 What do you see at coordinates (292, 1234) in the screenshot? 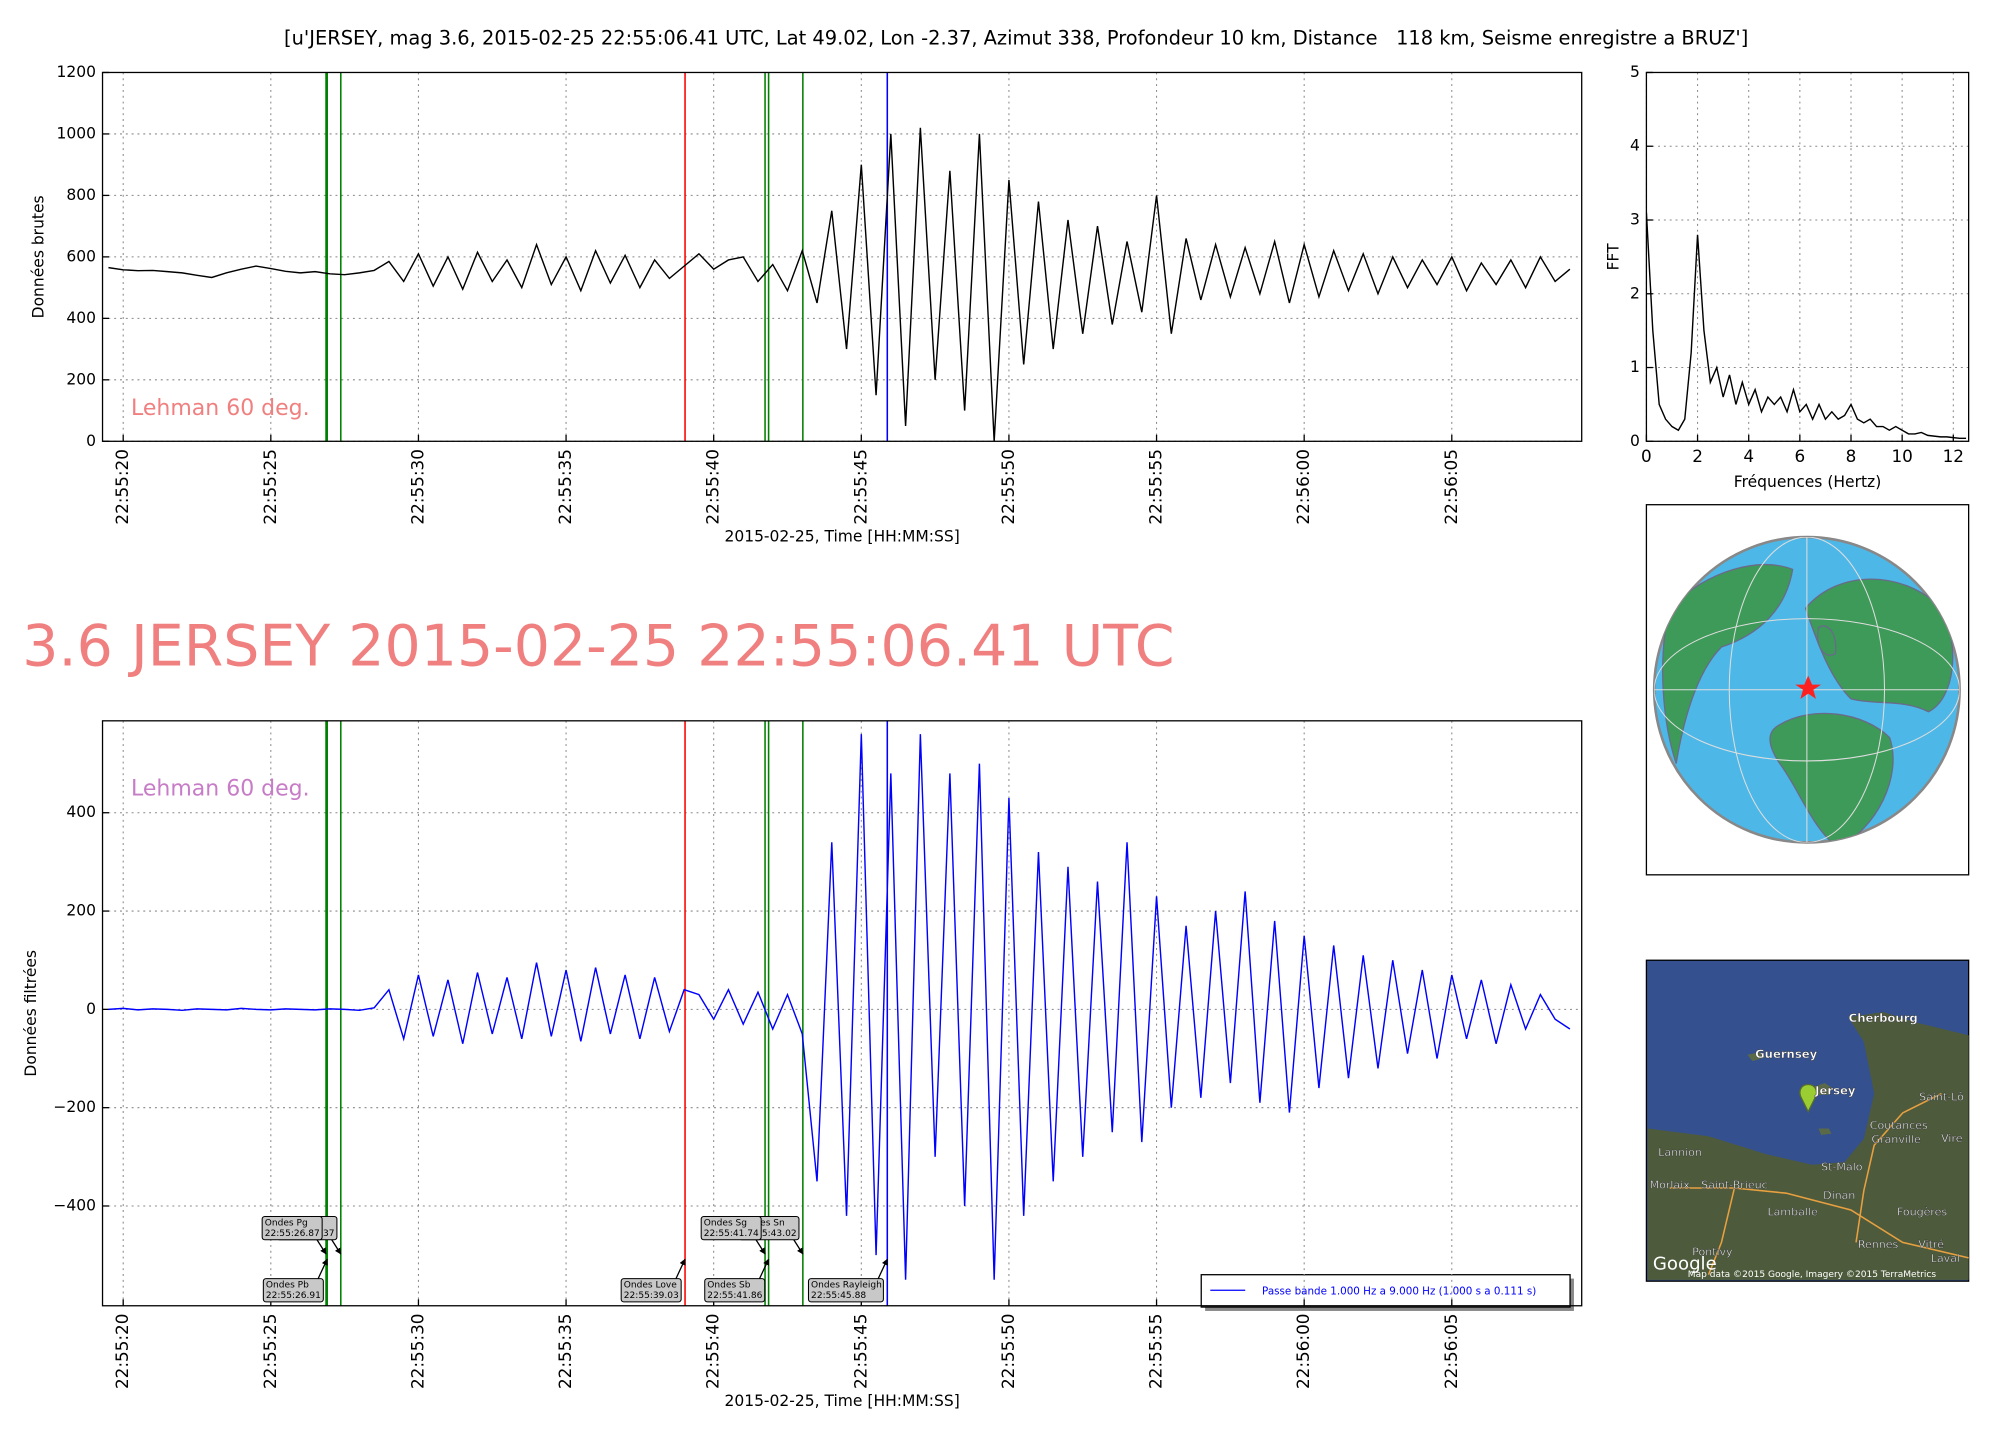
I see `phase-time: 22:55:26.87` at bounding box center [292, 1234].